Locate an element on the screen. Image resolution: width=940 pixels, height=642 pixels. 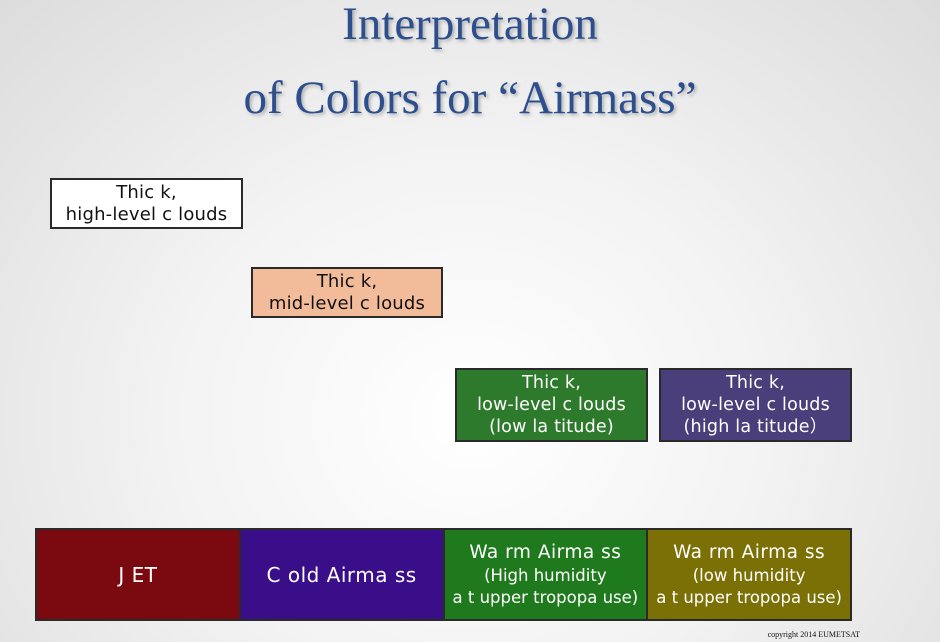
segment-label: J ET is located at coordinates (138, 574).